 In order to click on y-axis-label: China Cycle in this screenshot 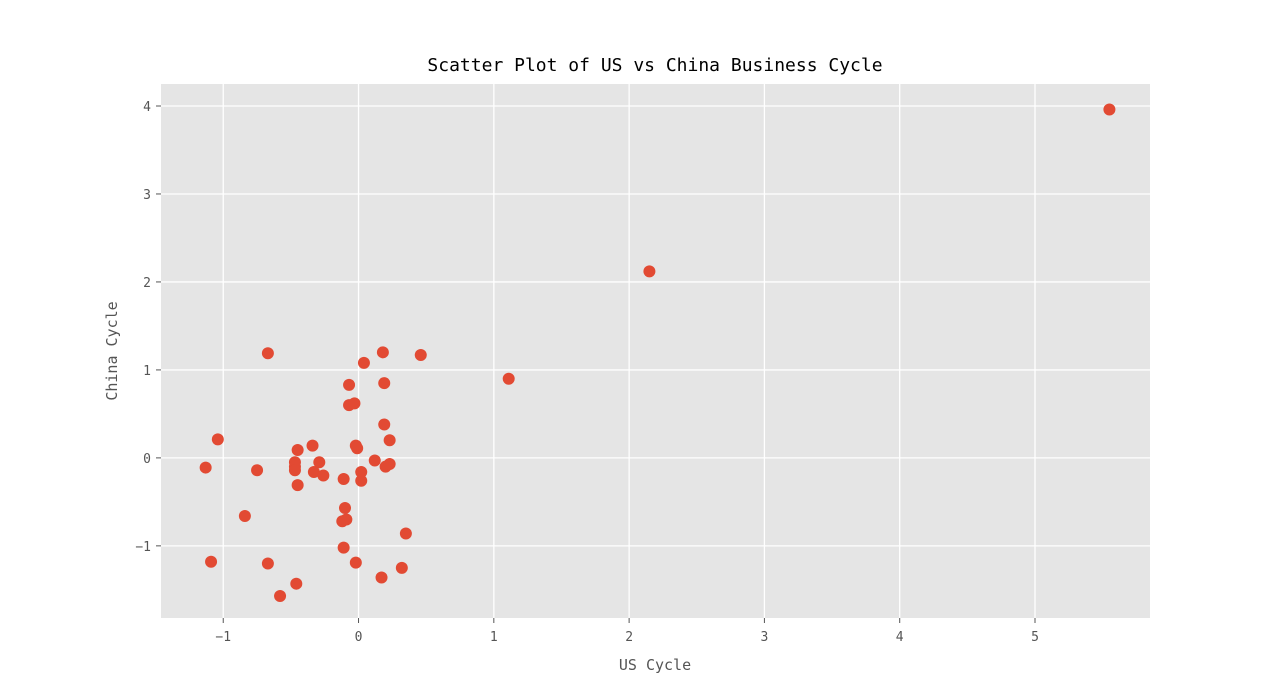, I will do `click(112, 350)`.